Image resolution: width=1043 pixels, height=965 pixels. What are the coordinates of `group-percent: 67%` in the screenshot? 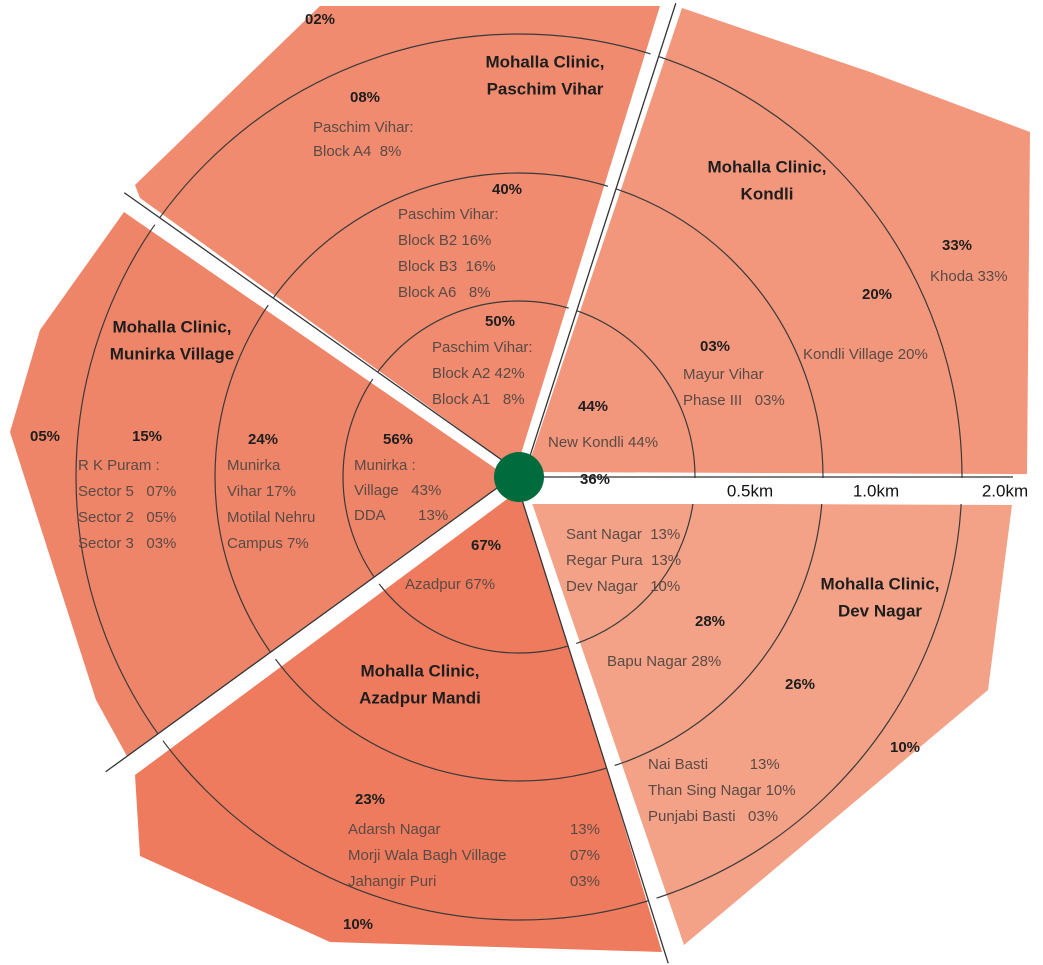 It's located at (486, 545).